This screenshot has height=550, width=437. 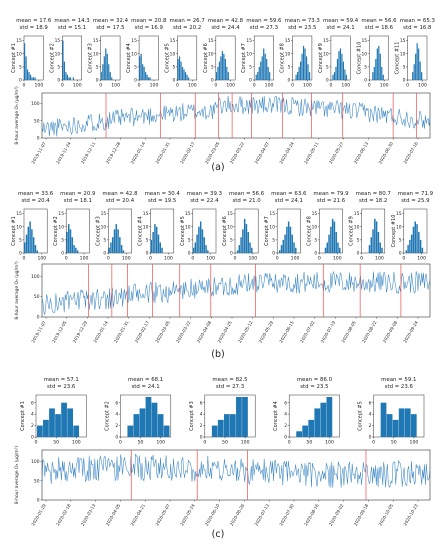 What do you see at coordinates (373, 201) in the screenshot?
I see `concept-std: std = 18.2` at bounding box center [373, 201].